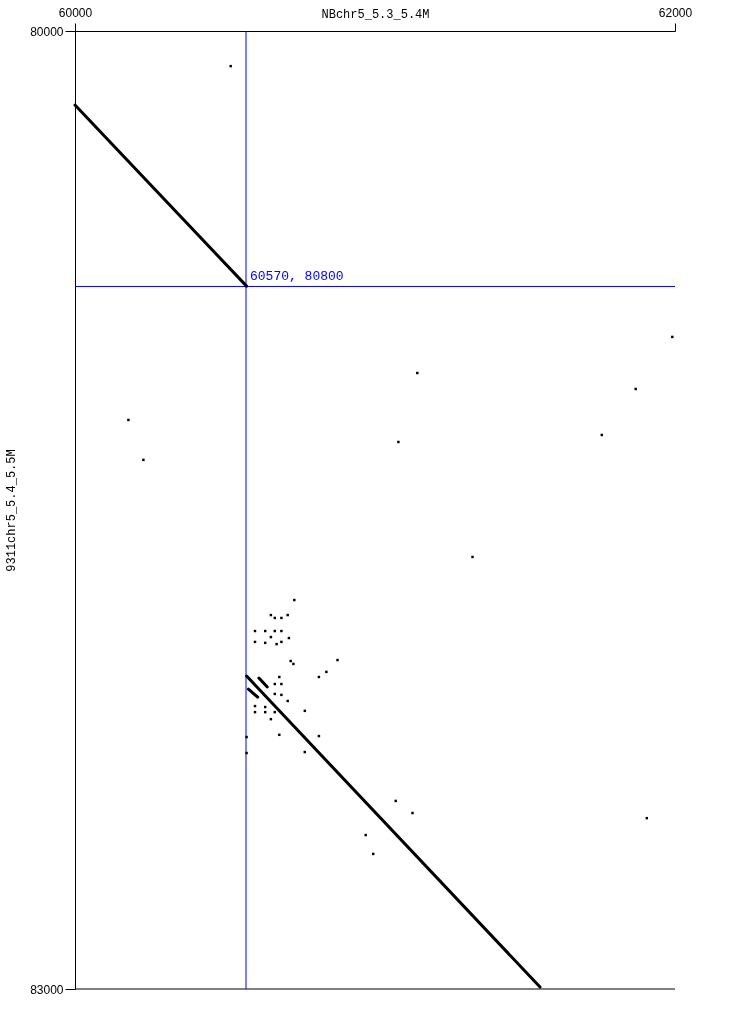 This screenshot has height=1009, width=730. What do you see at coordinates (12, 510) in the screenshot?
I see `y-axis-title: 9311chr5_5.4_5.5M` at bounding box center [12, 510].